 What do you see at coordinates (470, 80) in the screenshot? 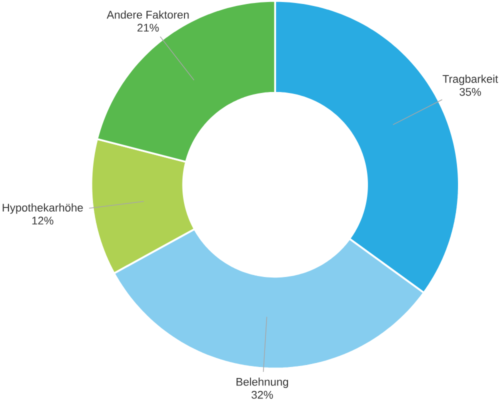
I see `slice-label: Tragbarkeit` at bounding box center [470, 80].